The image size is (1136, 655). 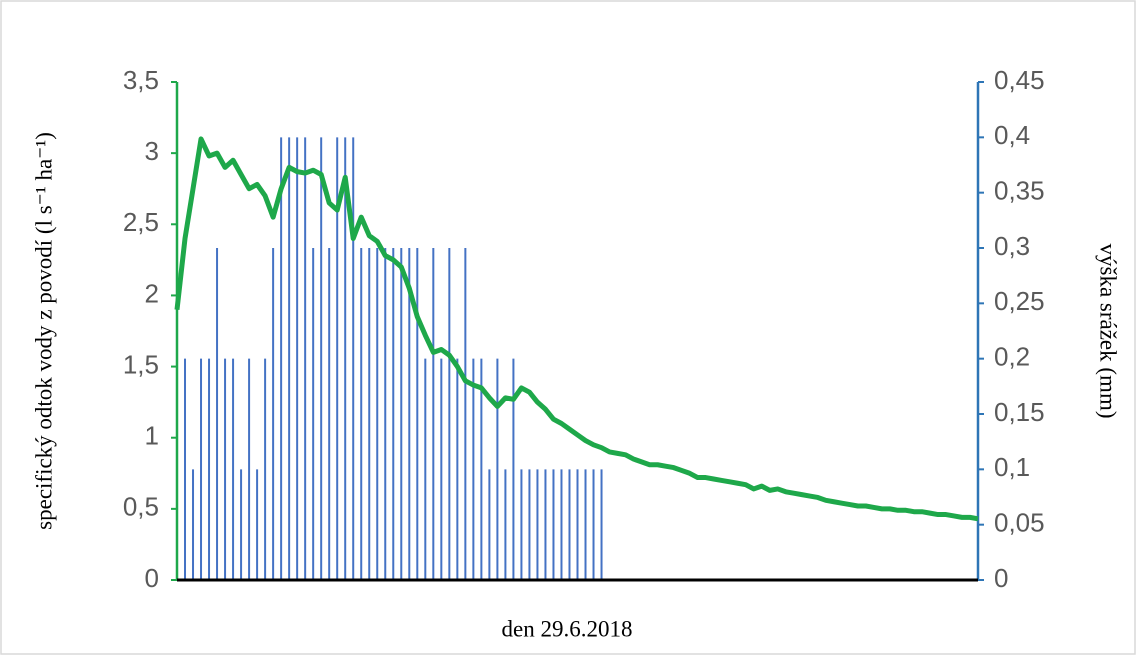 What do you see at coordinates (1019, 191) in the screenshot?
I see `y2-tick-label: 0,35` at bounding box center [1019, 191].